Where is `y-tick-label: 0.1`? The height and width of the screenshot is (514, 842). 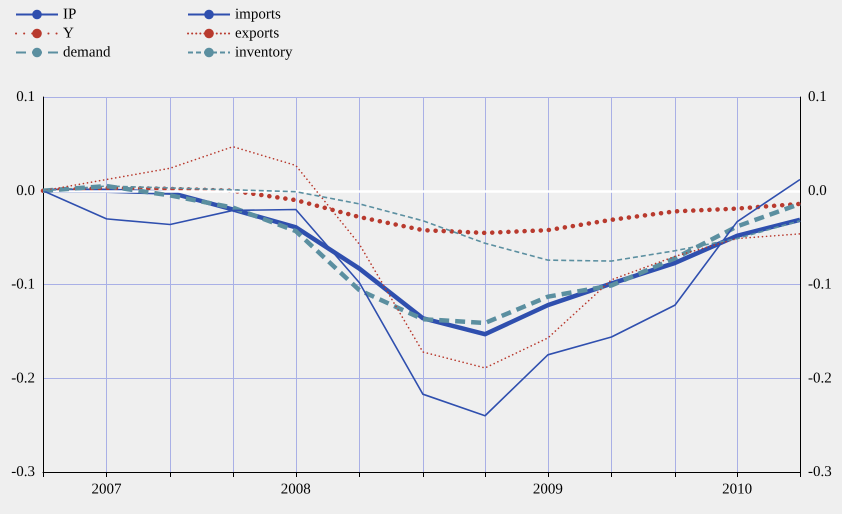
y-tick-label: 0.1 is located at coordinates (25, 97).